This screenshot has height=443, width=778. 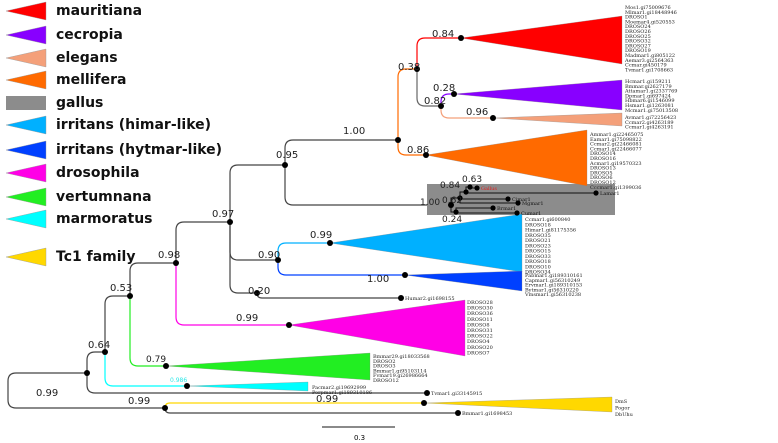 What do you see at coordinates (648, 87) in the screenshot?
I see `tip-label: Bmmar.gi2627179` at bounding box center [648, 87].